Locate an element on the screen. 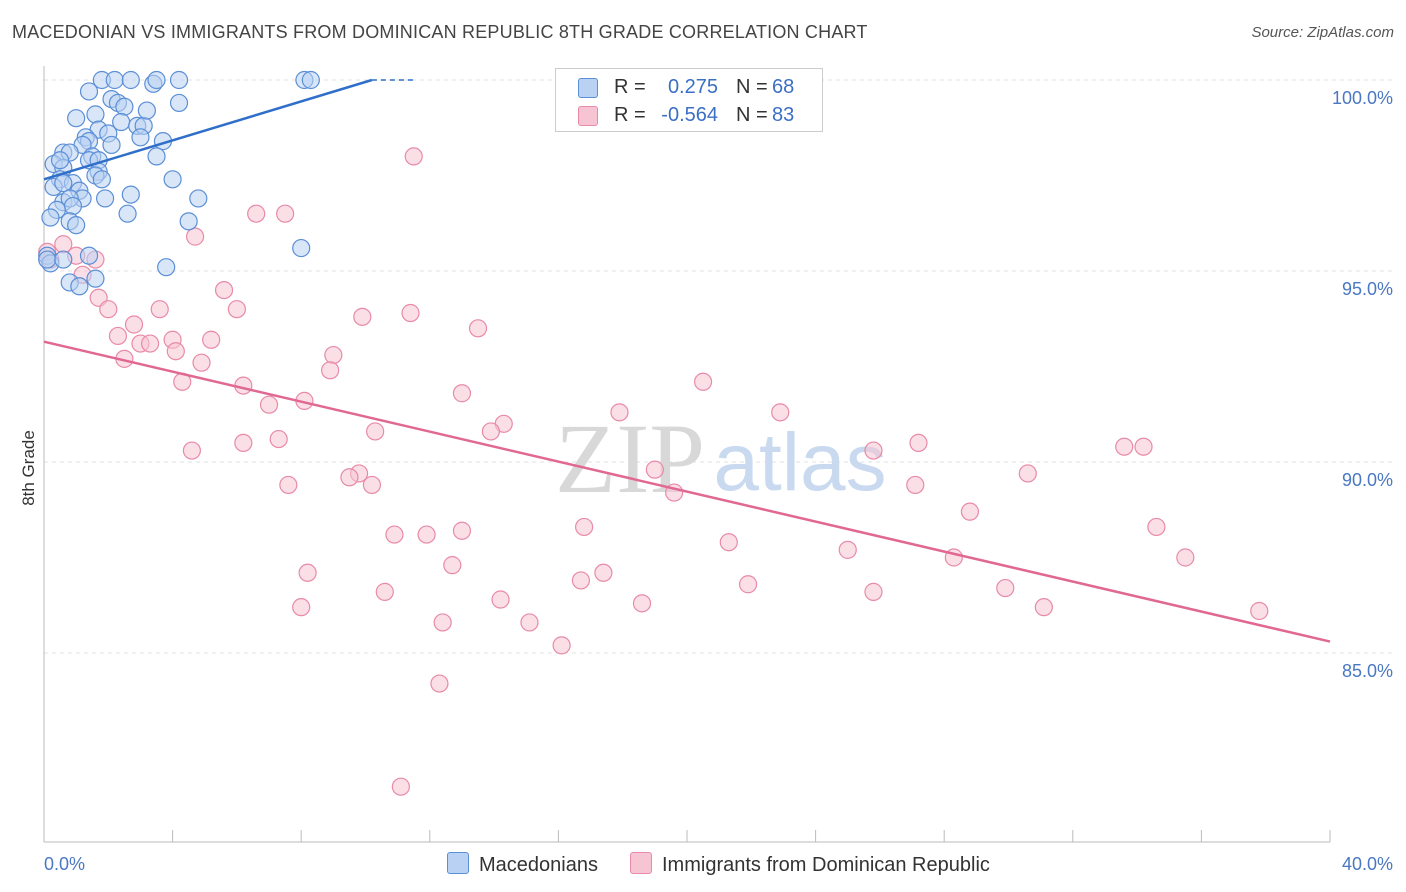 The height and width of the screenshot is (892, 1406). r-value: -0.564 is located at coordinates (689, 115).